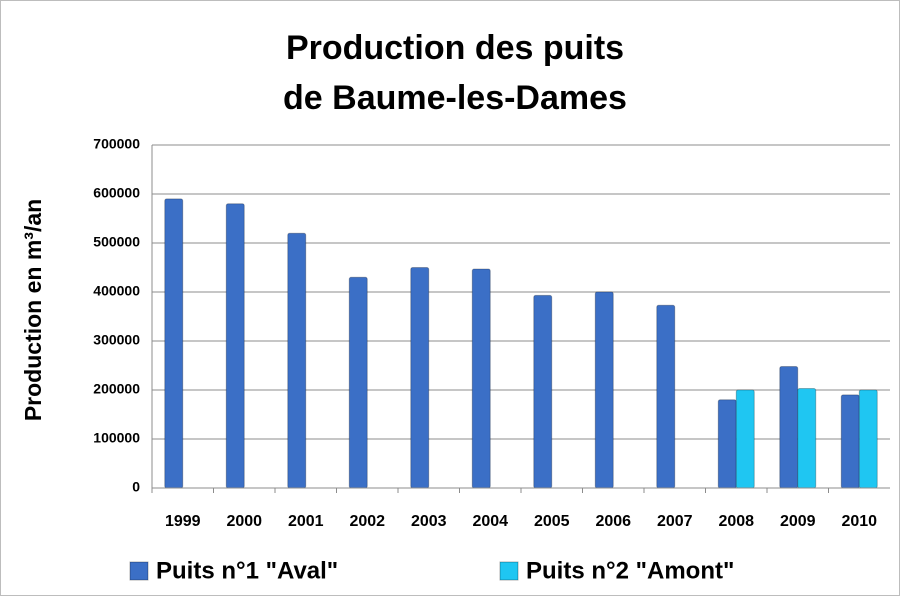 The image size is (900, 596). What do you see at coordinates (306, 521) in the screenshot?
I see `x-tick-label: 2001` at bounding box center [306, 521].